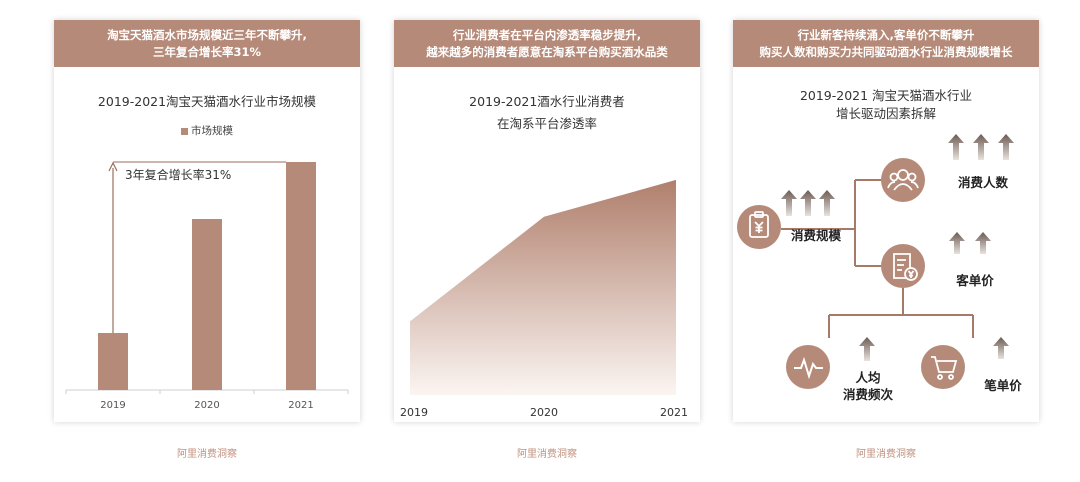  Describe the element at coordinates (759, 224) in the screenshot. I see `clipboard-yuan-icon` at that location.